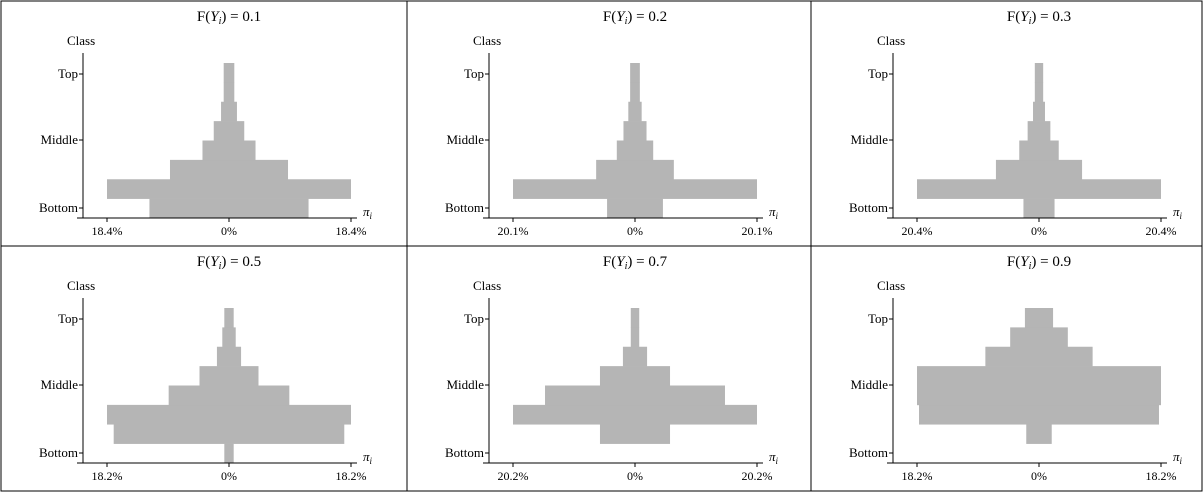 The width and height of the screenshot is (1203, 493). Describe the element at coordinates (1039, 18) in the screenshot. I see `chart-title: F(Yi) = 0.3` at that location.